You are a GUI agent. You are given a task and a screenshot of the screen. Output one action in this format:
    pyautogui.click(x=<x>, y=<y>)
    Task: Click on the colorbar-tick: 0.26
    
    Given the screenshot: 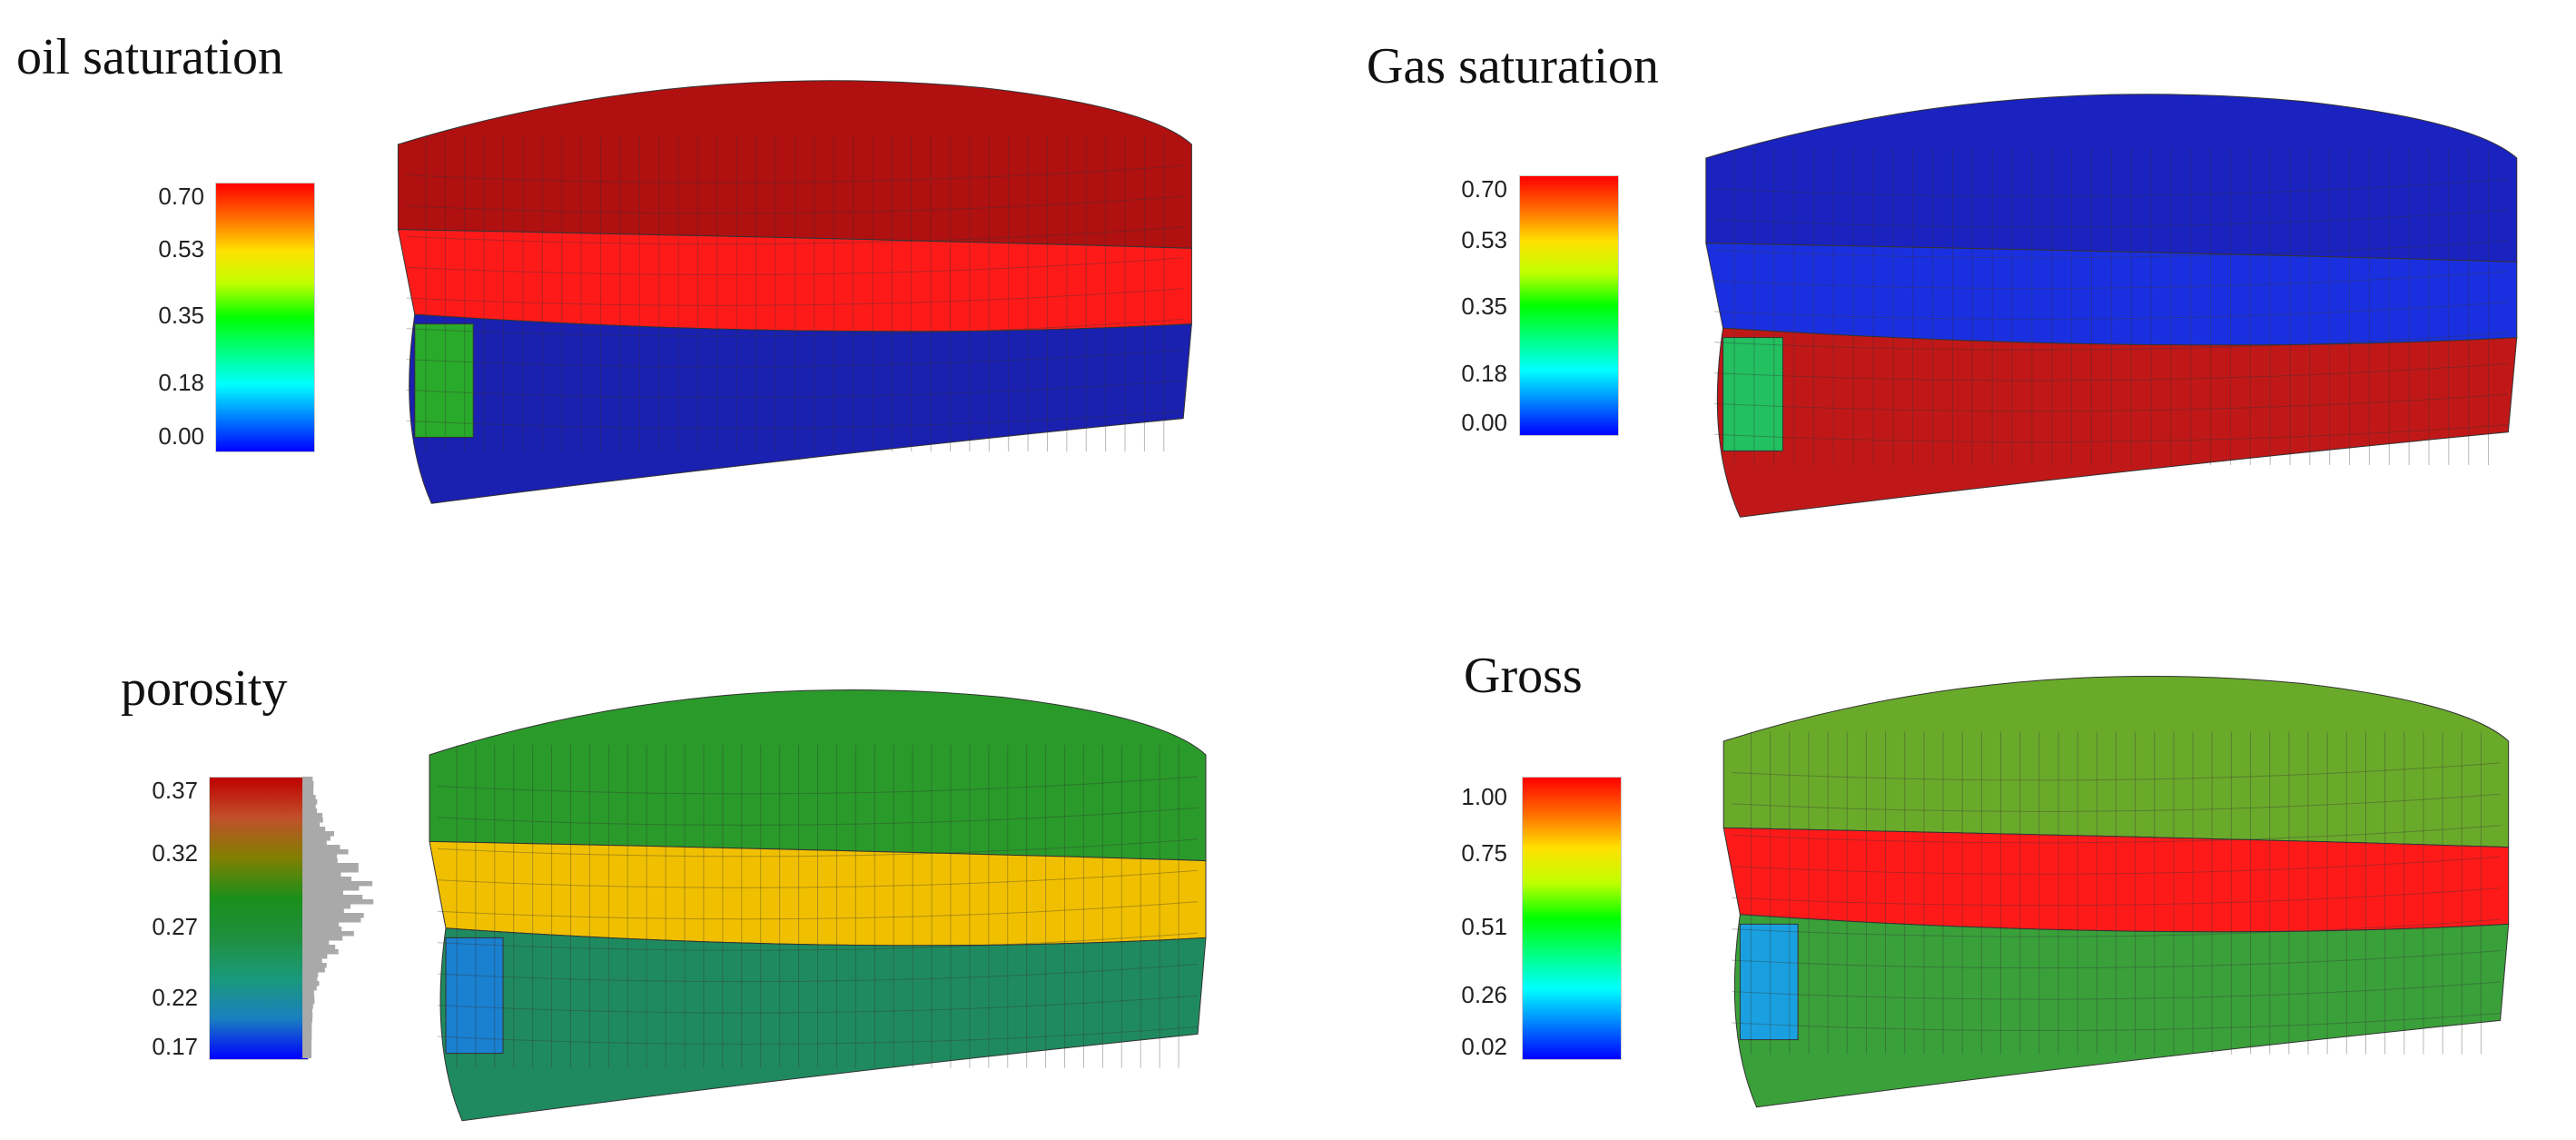 What is the action you would take?
    pyautogui.click(x=1484, y=994)
    